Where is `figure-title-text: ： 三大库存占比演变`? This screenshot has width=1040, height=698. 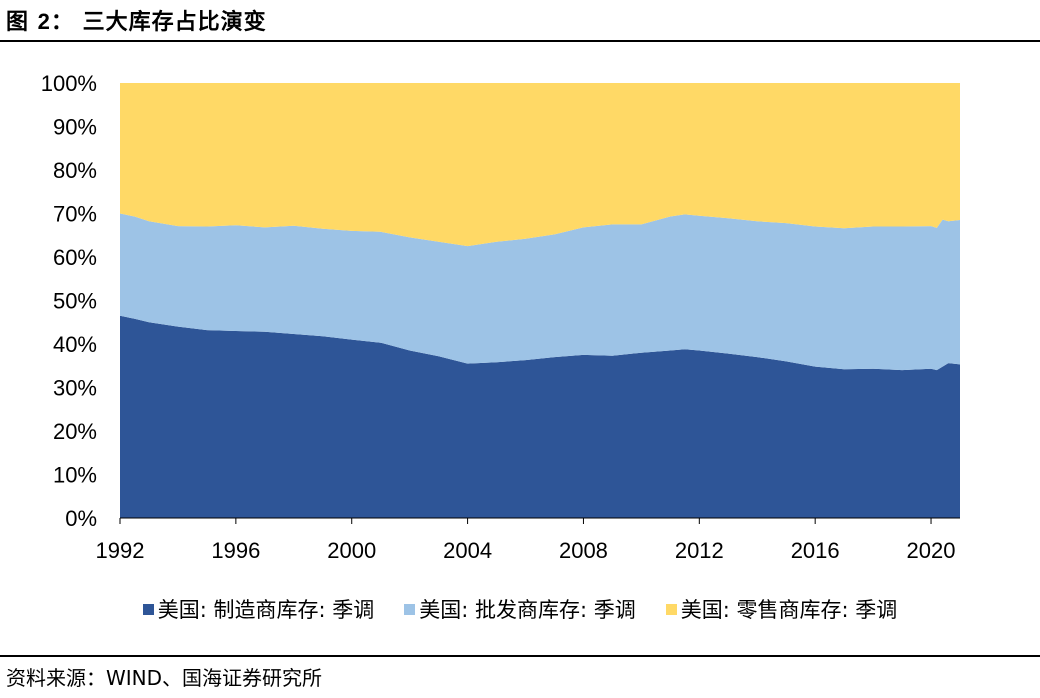
figure-title-text: ： 三大库存占比演变 is located at coordinates (158, 22).